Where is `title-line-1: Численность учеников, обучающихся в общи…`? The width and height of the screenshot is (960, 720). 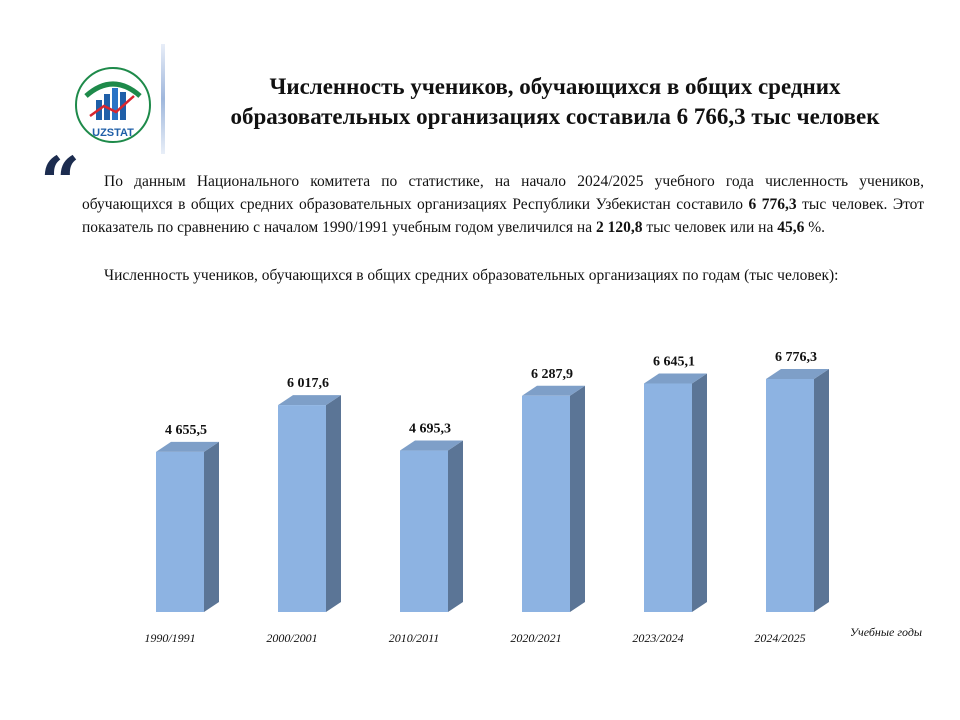 title-line-1: Численность учеников, обучающихся в общи… is located at coordinates (555, 86).